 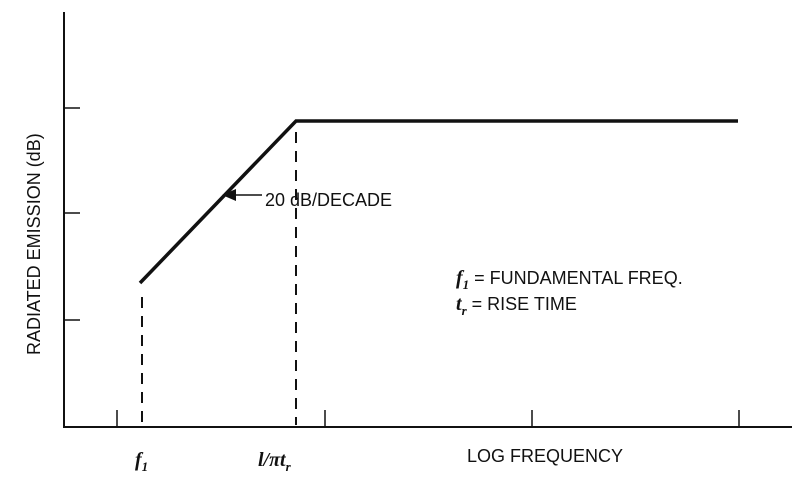 I want to click on slope-annotation: 20 dB/DECADE, so click(x=307, y=199).